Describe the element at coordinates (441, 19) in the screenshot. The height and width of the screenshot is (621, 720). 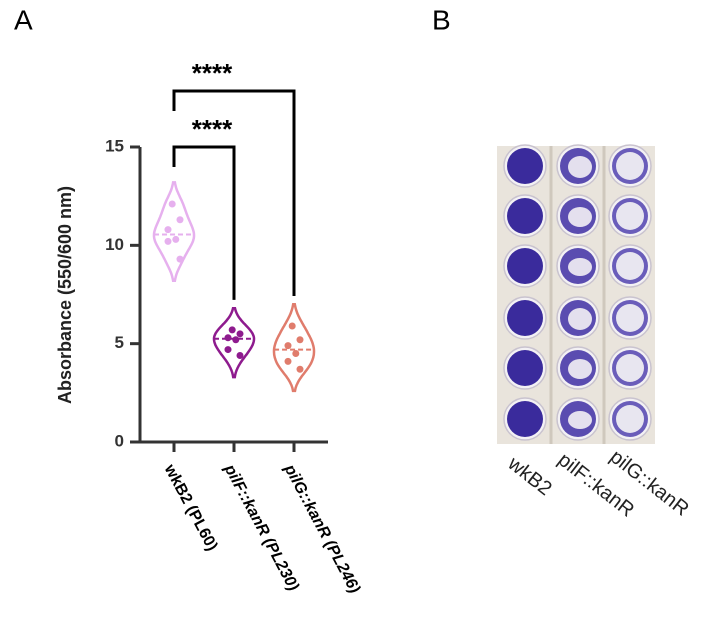
I see `panel-label: B` at that location.